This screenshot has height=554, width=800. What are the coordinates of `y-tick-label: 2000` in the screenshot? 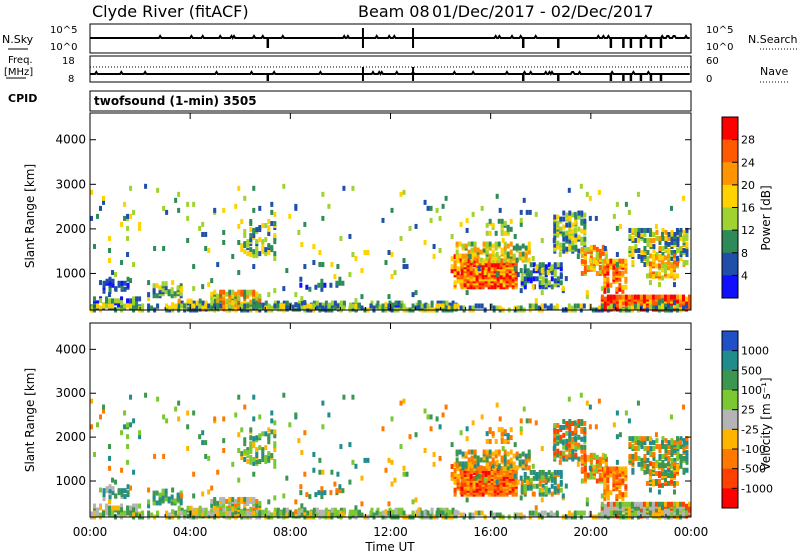 It's located at (70, 229).